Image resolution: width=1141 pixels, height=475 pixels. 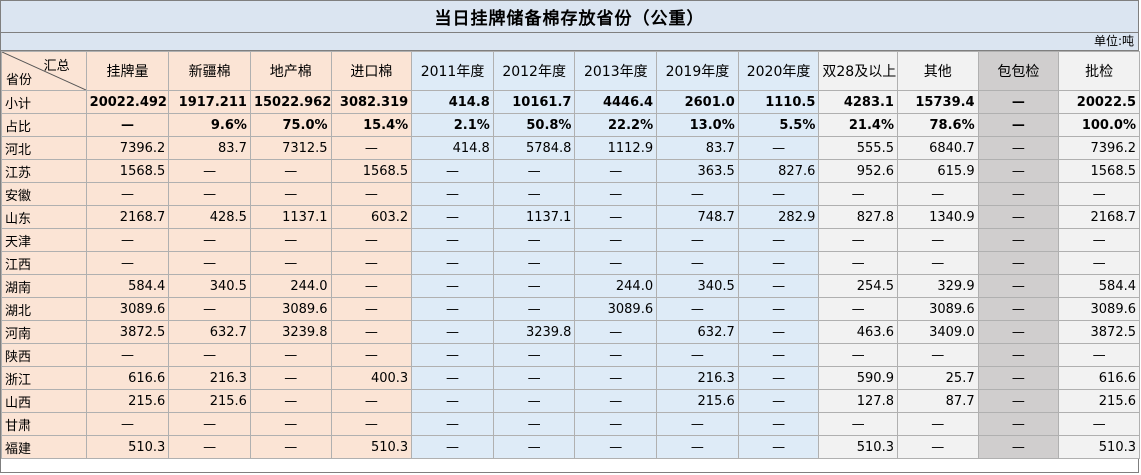 I want to click on table-cell: 1110.5, so click(x=778, y=102).